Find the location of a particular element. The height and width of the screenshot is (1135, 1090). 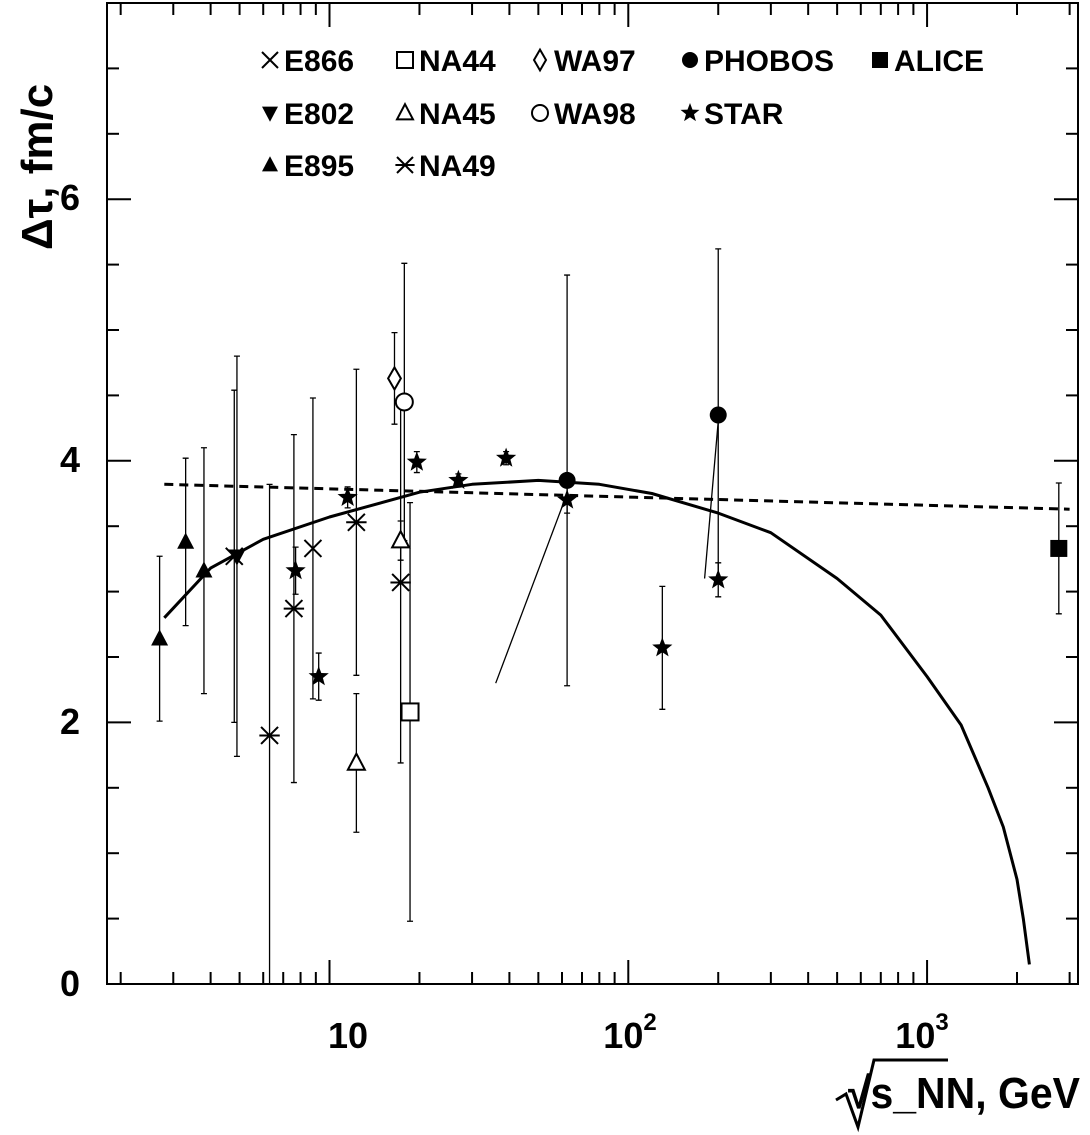

x-axis-label: √s_NN, GeV is located at coordinates (964, 1093).